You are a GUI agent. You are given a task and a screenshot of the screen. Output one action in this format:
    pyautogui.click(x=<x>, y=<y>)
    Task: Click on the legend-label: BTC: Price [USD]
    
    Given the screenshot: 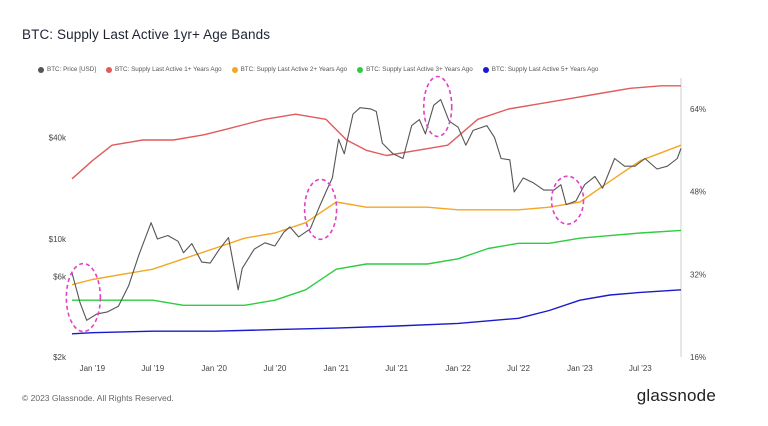 What is the action you would take?
    pyautogui.click(x=71, y=69)
    